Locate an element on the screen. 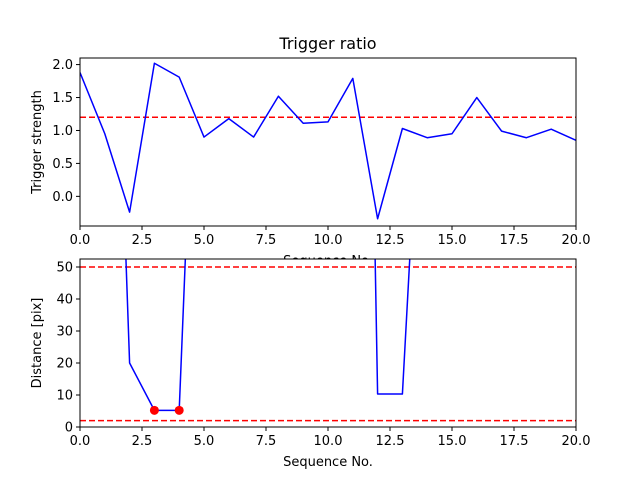 The height and width of the screenshot is (480, 640). y-axis-label: Trigger strength is located at coordinates (37, 142).